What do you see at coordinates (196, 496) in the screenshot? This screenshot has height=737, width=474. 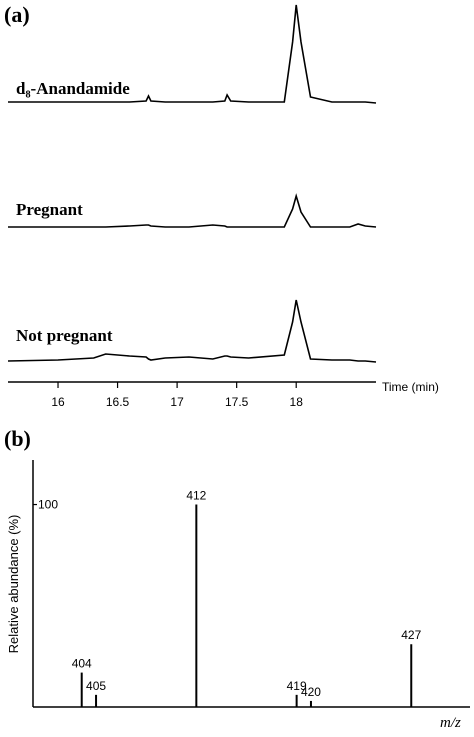 I see `peak-label: 412` at bounding box center [196, 496].